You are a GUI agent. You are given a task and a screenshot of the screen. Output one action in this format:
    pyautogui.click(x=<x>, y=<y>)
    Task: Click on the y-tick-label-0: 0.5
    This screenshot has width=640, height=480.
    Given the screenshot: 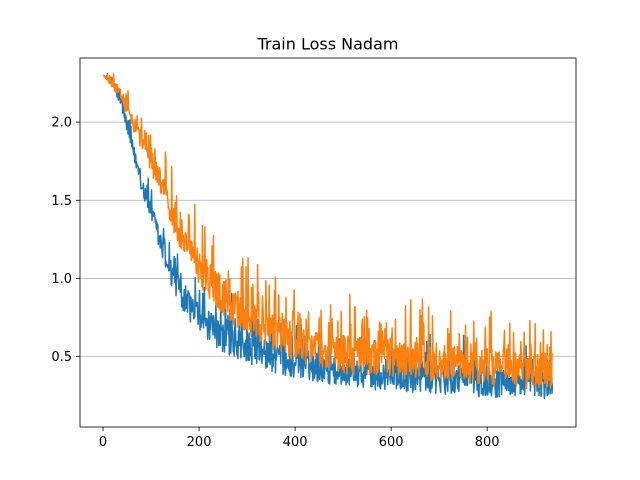 What is the action you would take?
    pyautogui.click(x=61, y=357)
    